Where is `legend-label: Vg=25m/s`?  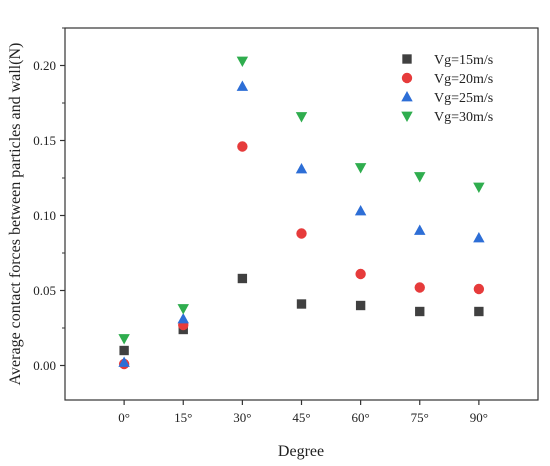 legend-label: Vg=25m/s is located at coordinates (463, 98).